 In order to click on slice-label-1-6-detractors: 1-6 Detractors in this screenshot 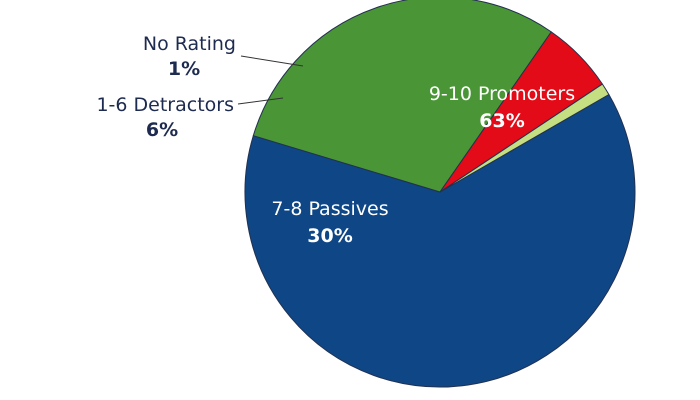, I will do `click(165, 105)`.